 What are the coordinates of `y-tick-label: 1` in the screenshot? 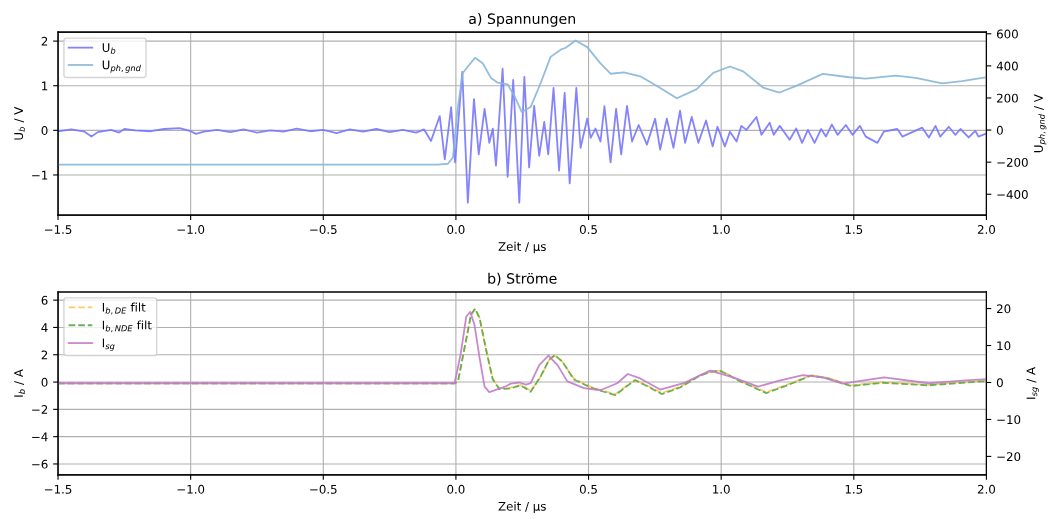 It's located at (45, 86).